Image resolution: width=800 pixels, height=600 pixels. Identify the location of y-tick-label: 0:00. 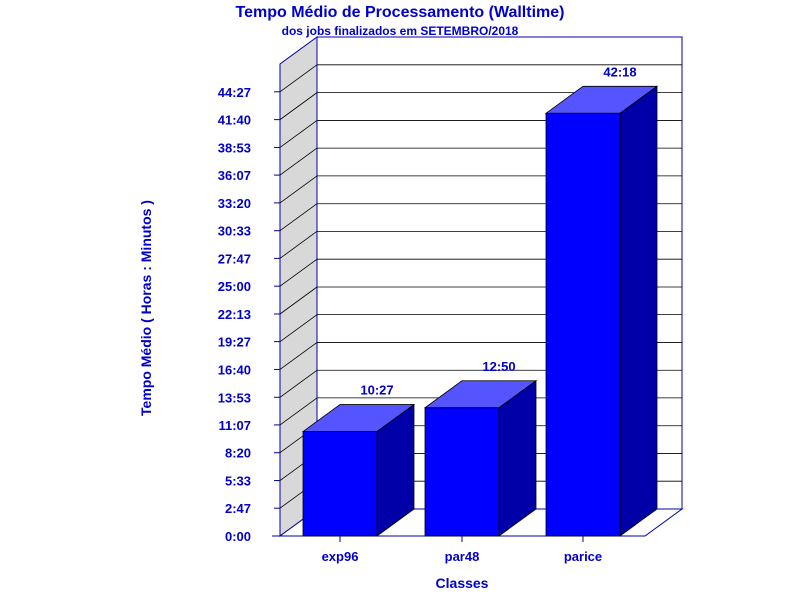
(238, 536).